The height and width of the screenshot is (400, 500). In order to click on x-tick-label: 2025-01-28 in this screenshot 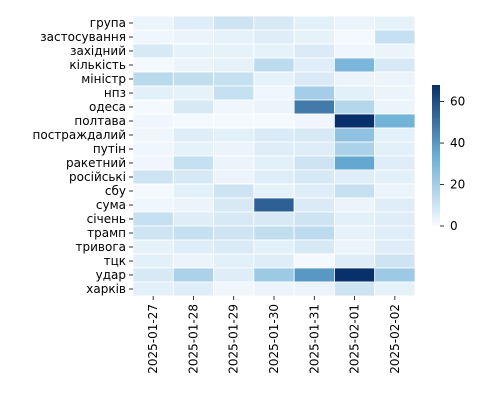, I will do `click(193, 339)`.